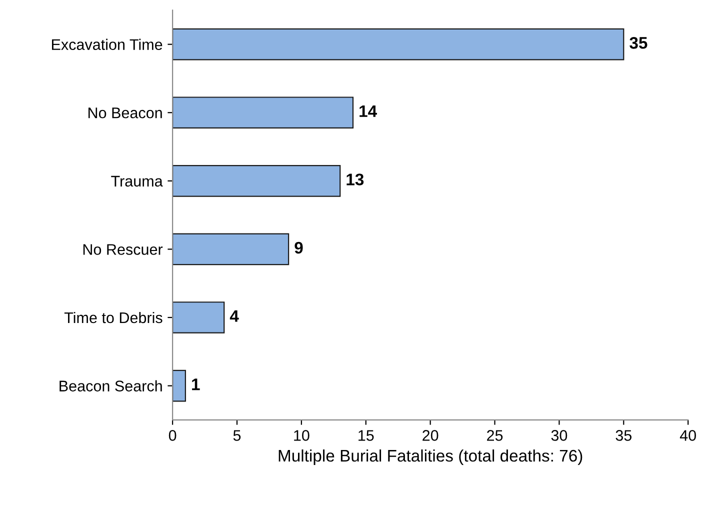 This screenshot has height=509, width=719. I want to click on x-tick-label: 40, so click(688, 435).